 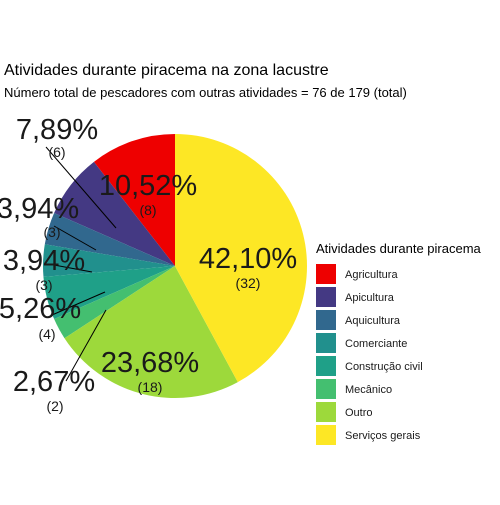 What do you see at coordinates (248, 259) in the screenshot?
I see `slice-percent-label: 42,10%` at bounding box center [248, 259].